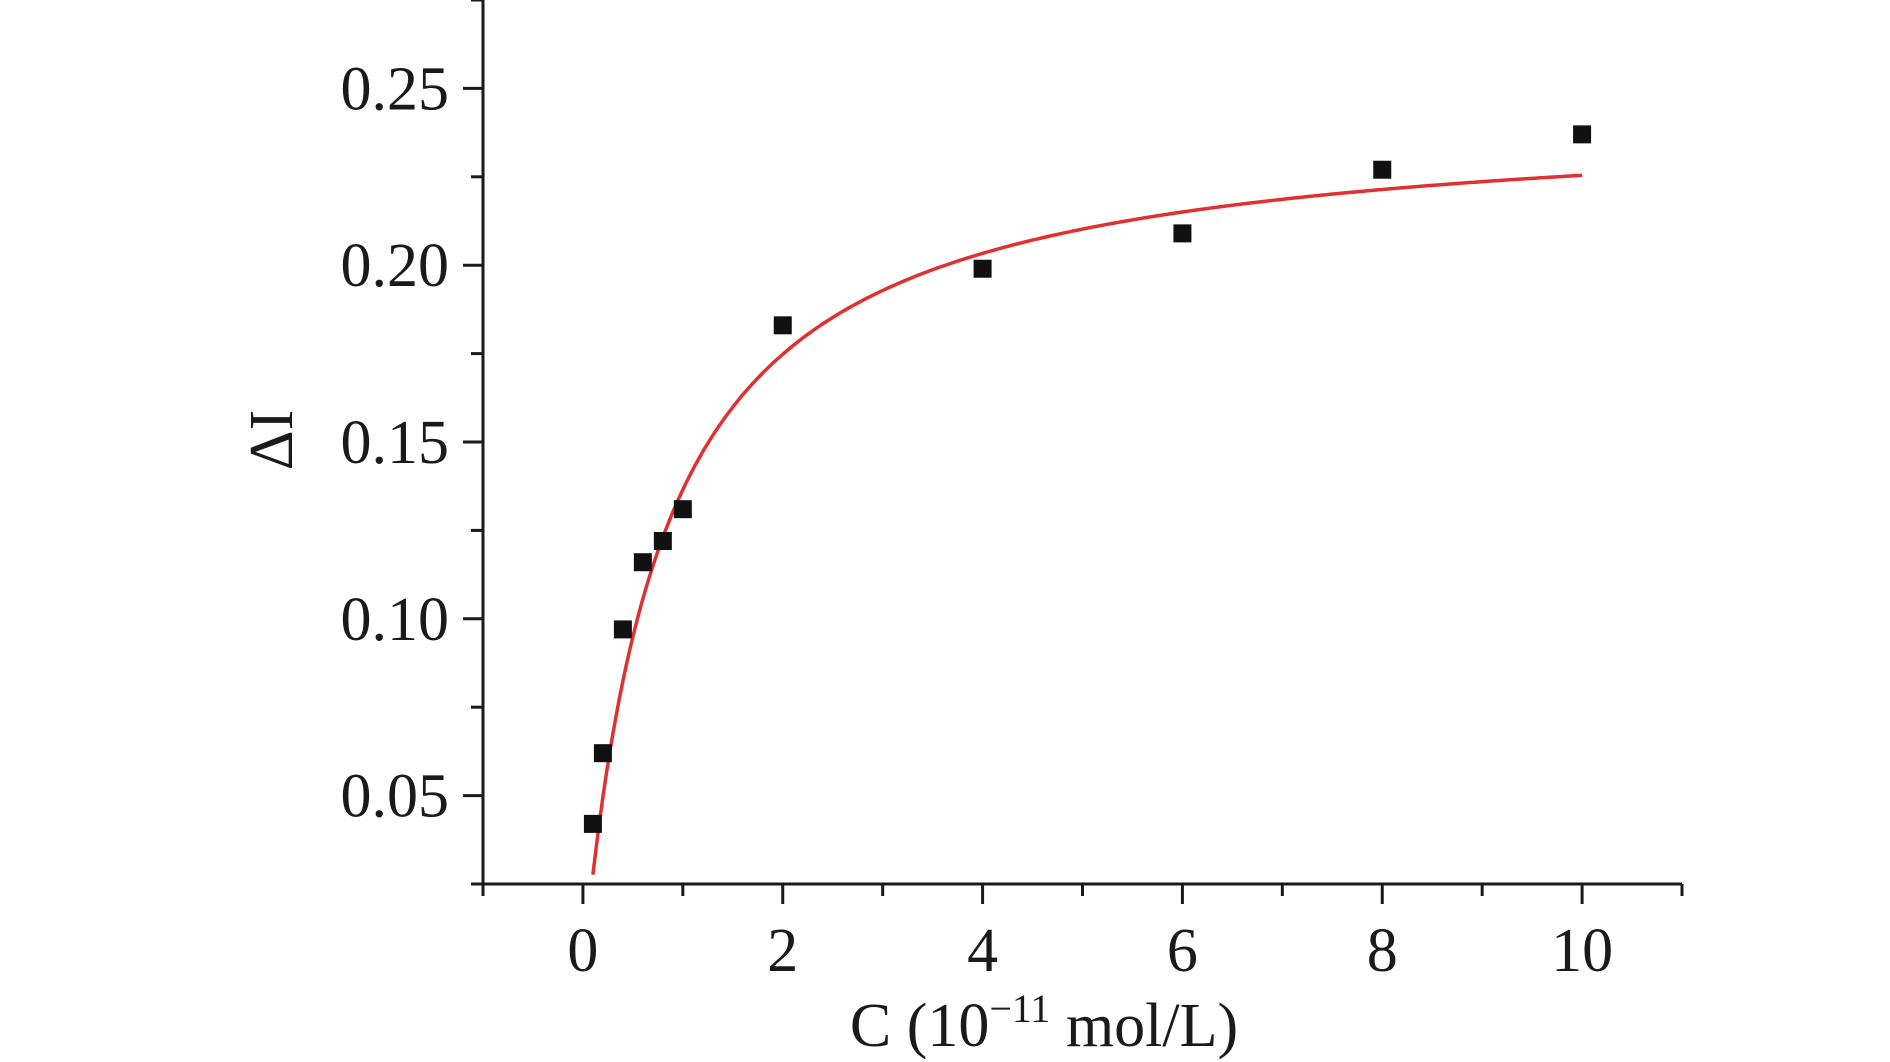  What do you see at coordinates (272, 440) in the screenshot?
I see `y-axis-title: ΔI` at bounding box center [272, 440].